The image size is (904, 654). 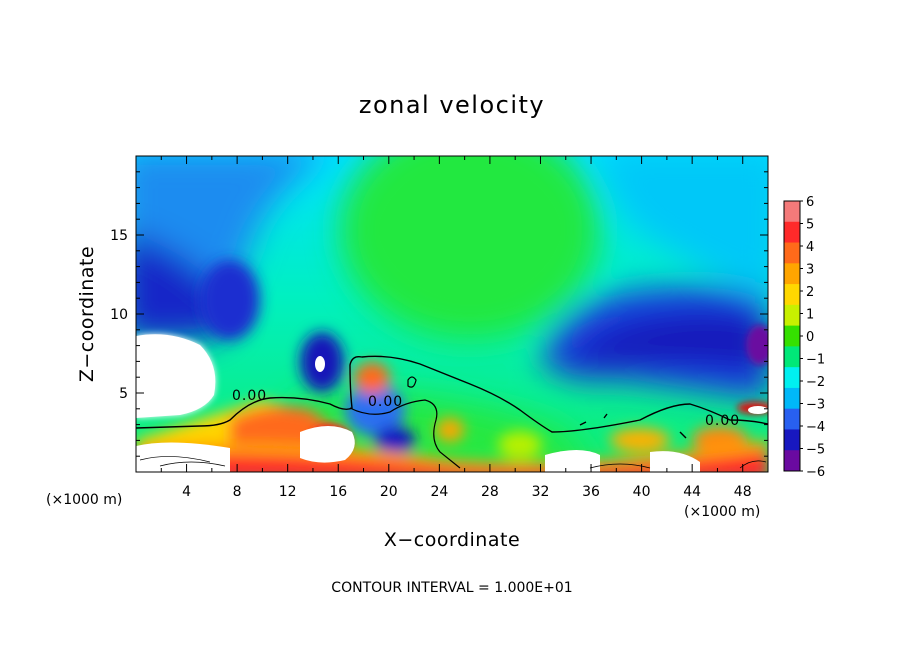 What do you see at coordinates (119, 315) in the screenshot?
I see `y-tick-label: 10` at bounding box center [119, 315].